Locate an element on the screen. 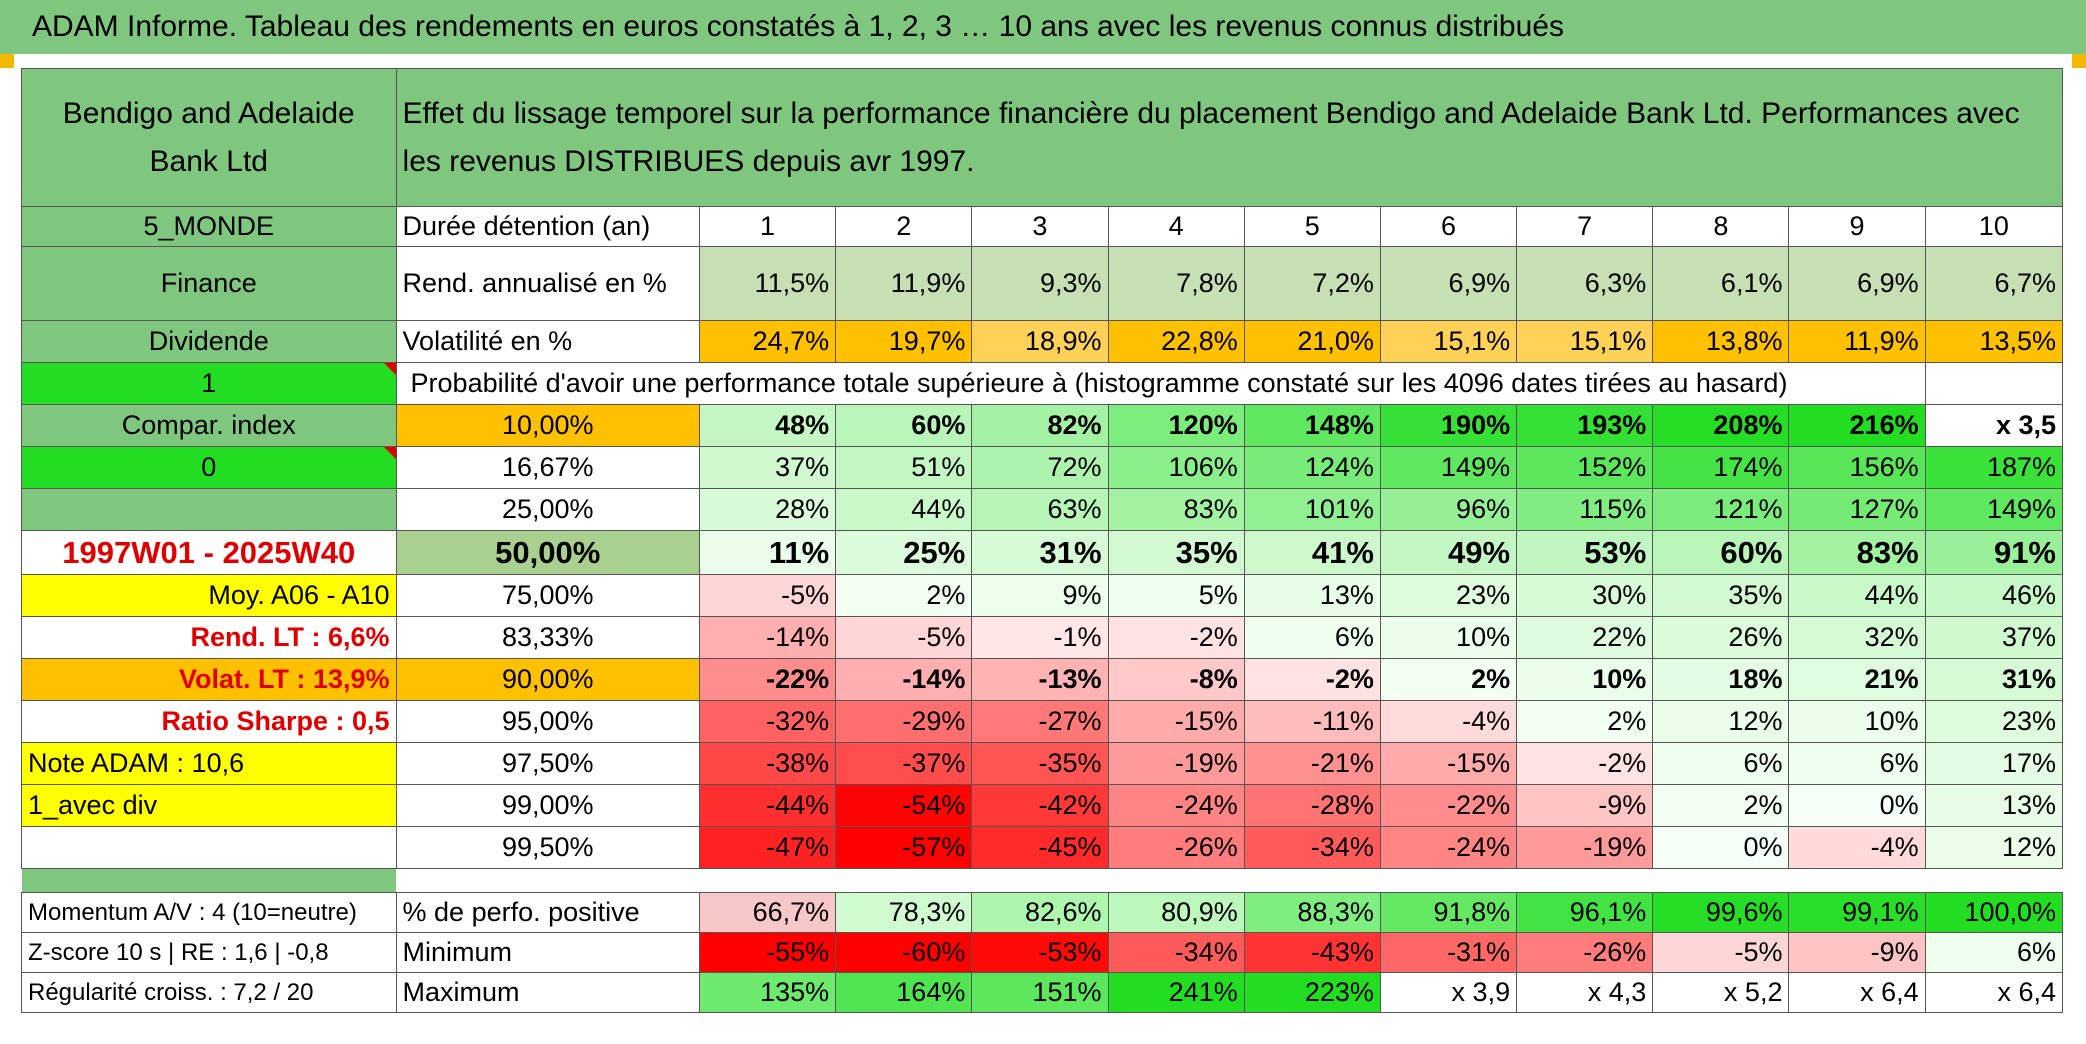  performance-cell: 48% is located at coordinates (767, 425).